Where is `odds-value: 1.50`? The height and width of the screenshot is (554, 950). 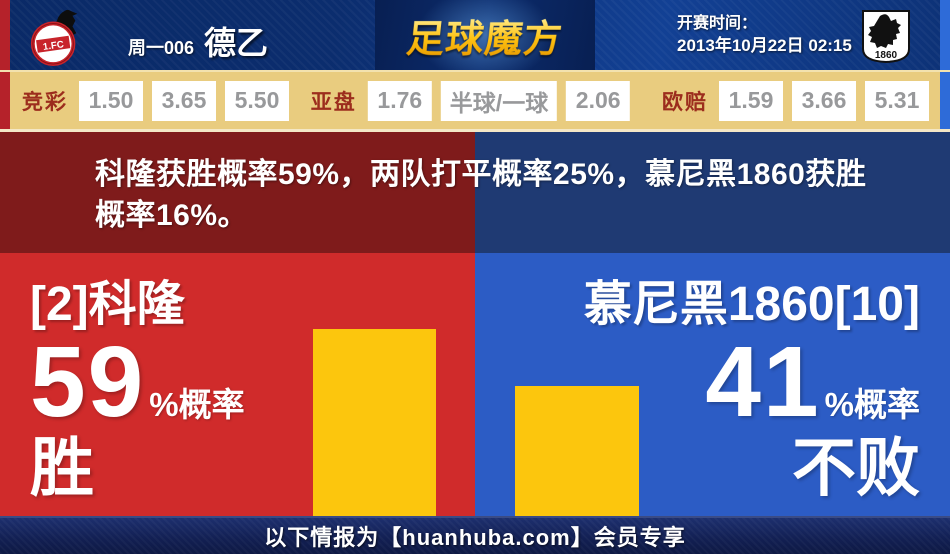
odds-value: 1.50 is located at coordinates (111, 100).